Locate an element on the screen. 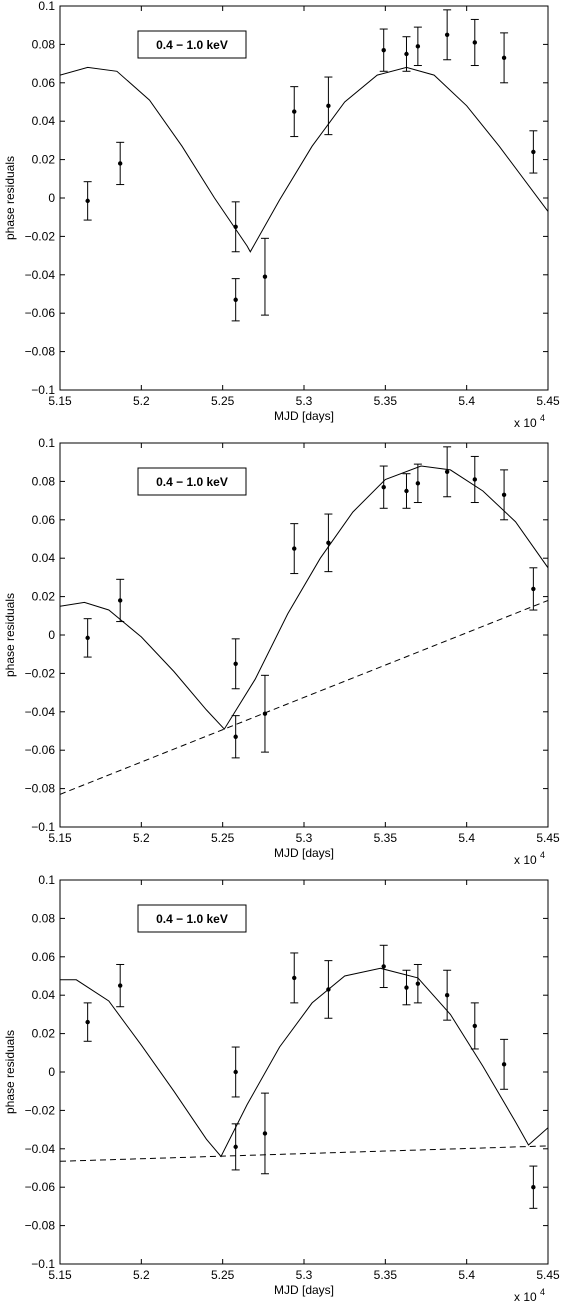 Image resolution: width=565 pixels, height=1311 pixels. x-axis-multiplier-exponent: 4 is located at coordinates (542, 1292).